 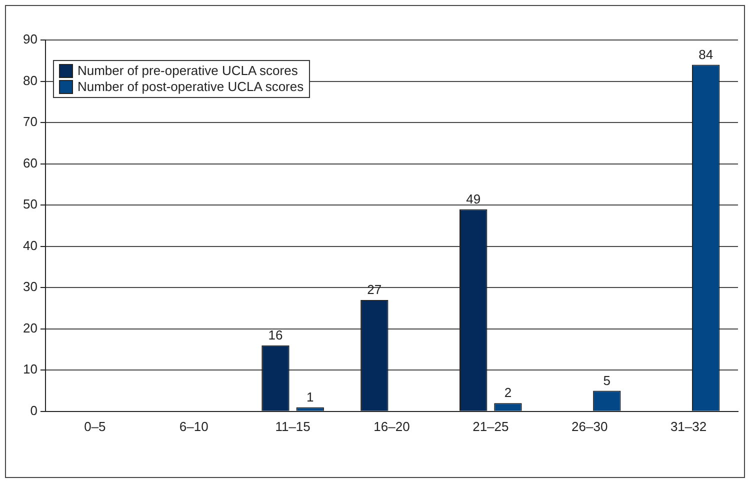 What do you see at coordinates (607, 380) in the screenshot?
I see `data-label: 5` at bounding box center [607, 380].